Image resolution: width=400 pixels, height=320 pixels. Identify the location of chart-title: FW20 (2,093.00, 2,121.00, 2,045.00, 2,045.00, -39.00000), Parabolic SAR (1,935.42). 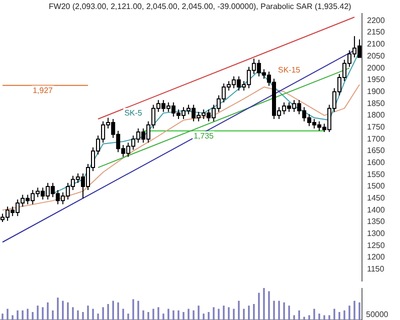
(200, 7).